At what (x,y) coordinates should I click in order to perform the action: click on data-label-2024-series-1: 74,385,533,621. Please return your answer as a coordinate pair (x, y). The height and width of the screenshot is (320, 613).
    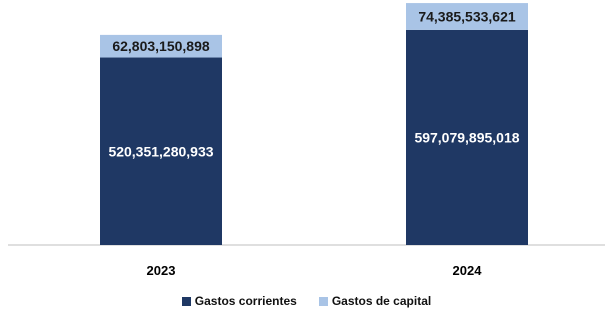
    Looking at the image, I should click on (467, 16).